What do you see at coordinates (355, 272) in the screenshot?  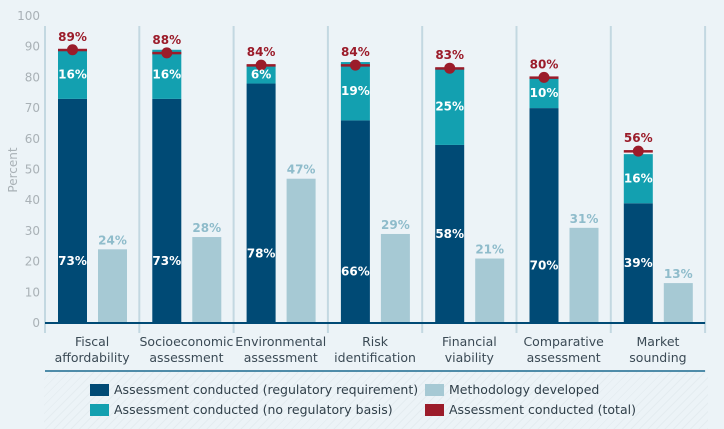 I see `data-label-regulatory: 66%` at bounding box center [355, 272].